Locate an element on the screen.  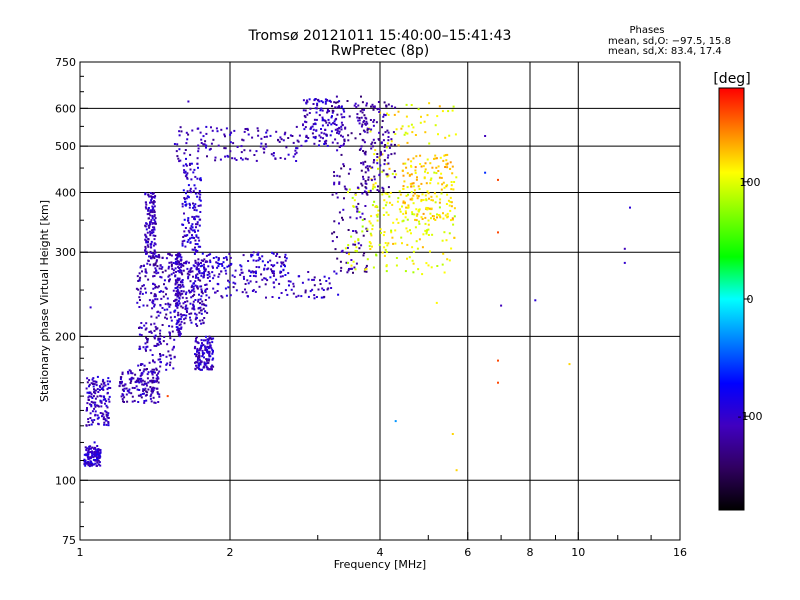
colorbar-tick-label: 100 is located at coordinates (750, 182).